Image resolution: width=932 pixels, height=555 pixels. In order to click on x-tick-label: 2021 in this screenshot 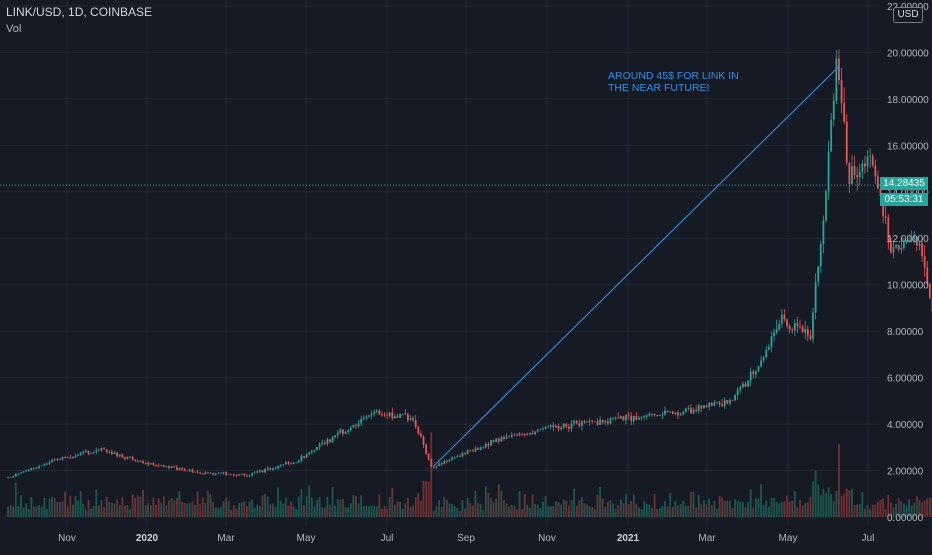, I will do `click(628, 538)`.